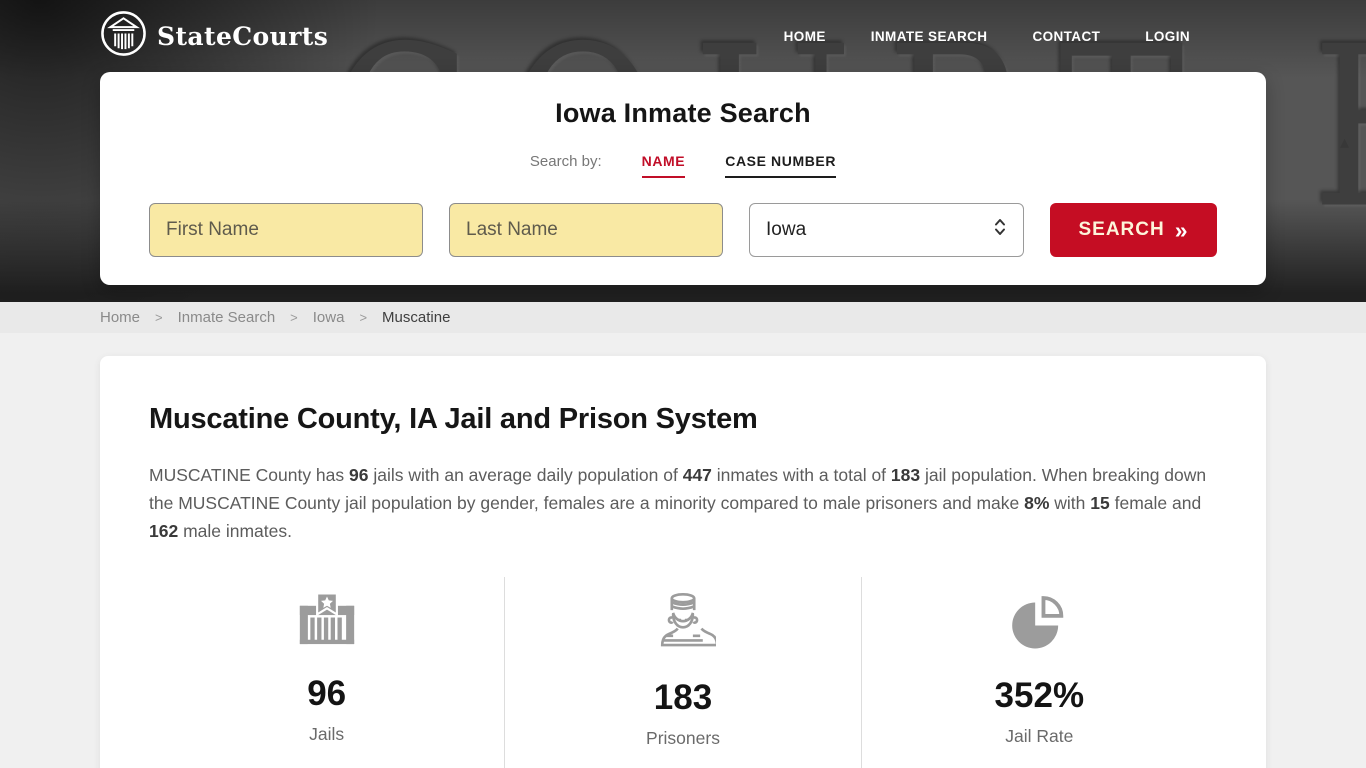 The height and width of the screenshot is (768, 1366). What do you see at coordinates (586, 230) in the screenshot?
I see `last-name-input` at bounding box center [586, 230].